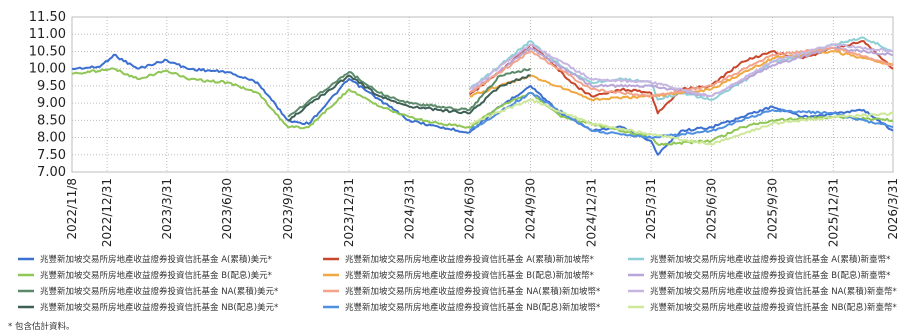  I want to click on x-tick-label: 2023/12/31, so click(349, 212).